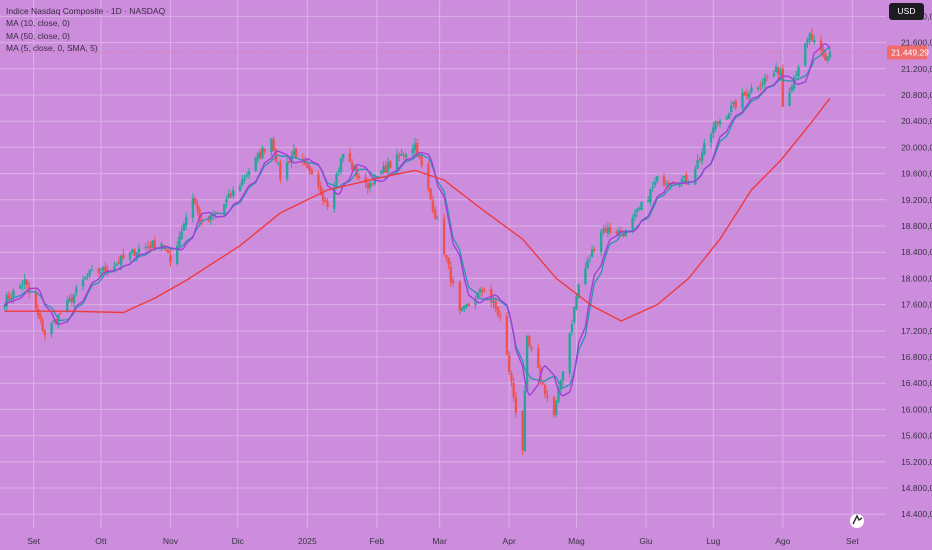 The height and width of the screenshot is (550, 932). I want to click on chart-title: Indice Nasdaq Composite · 1D · NASDAQ, so click(86, 11).